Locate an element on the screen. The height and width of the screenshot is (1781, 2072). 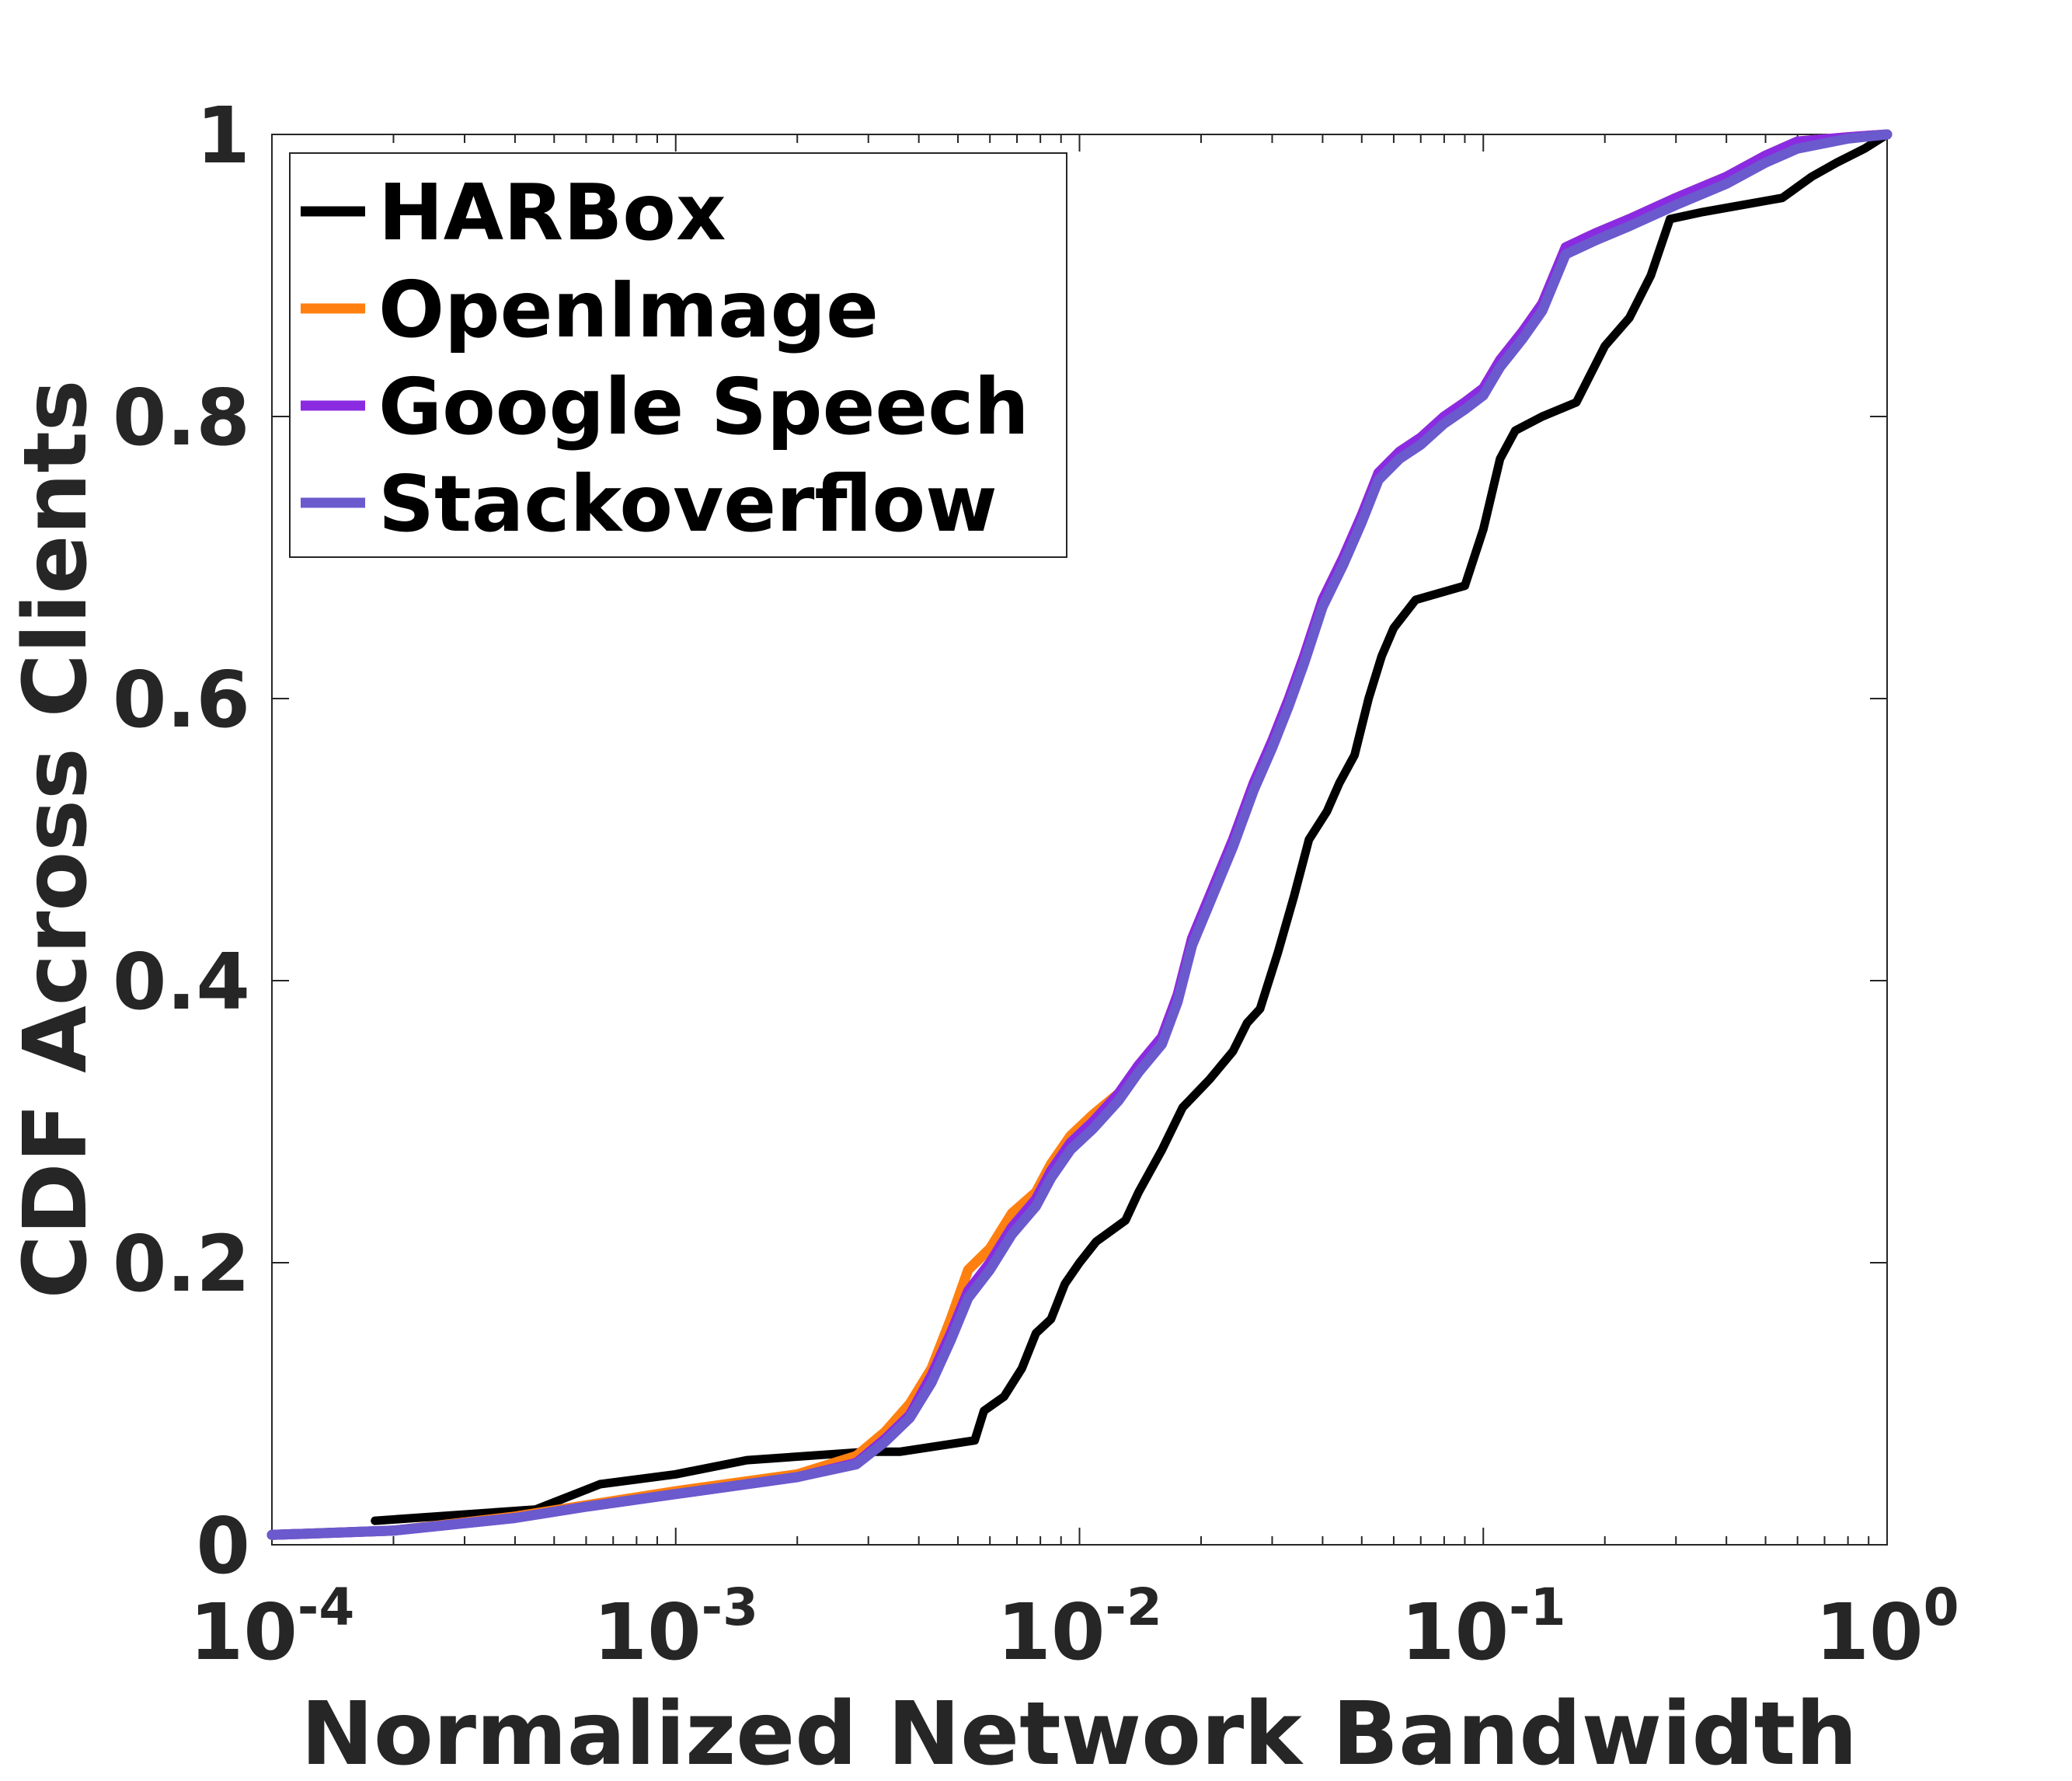
legend-label-stackoverflow: Stackoverflow is located at coordinates (688, 503).